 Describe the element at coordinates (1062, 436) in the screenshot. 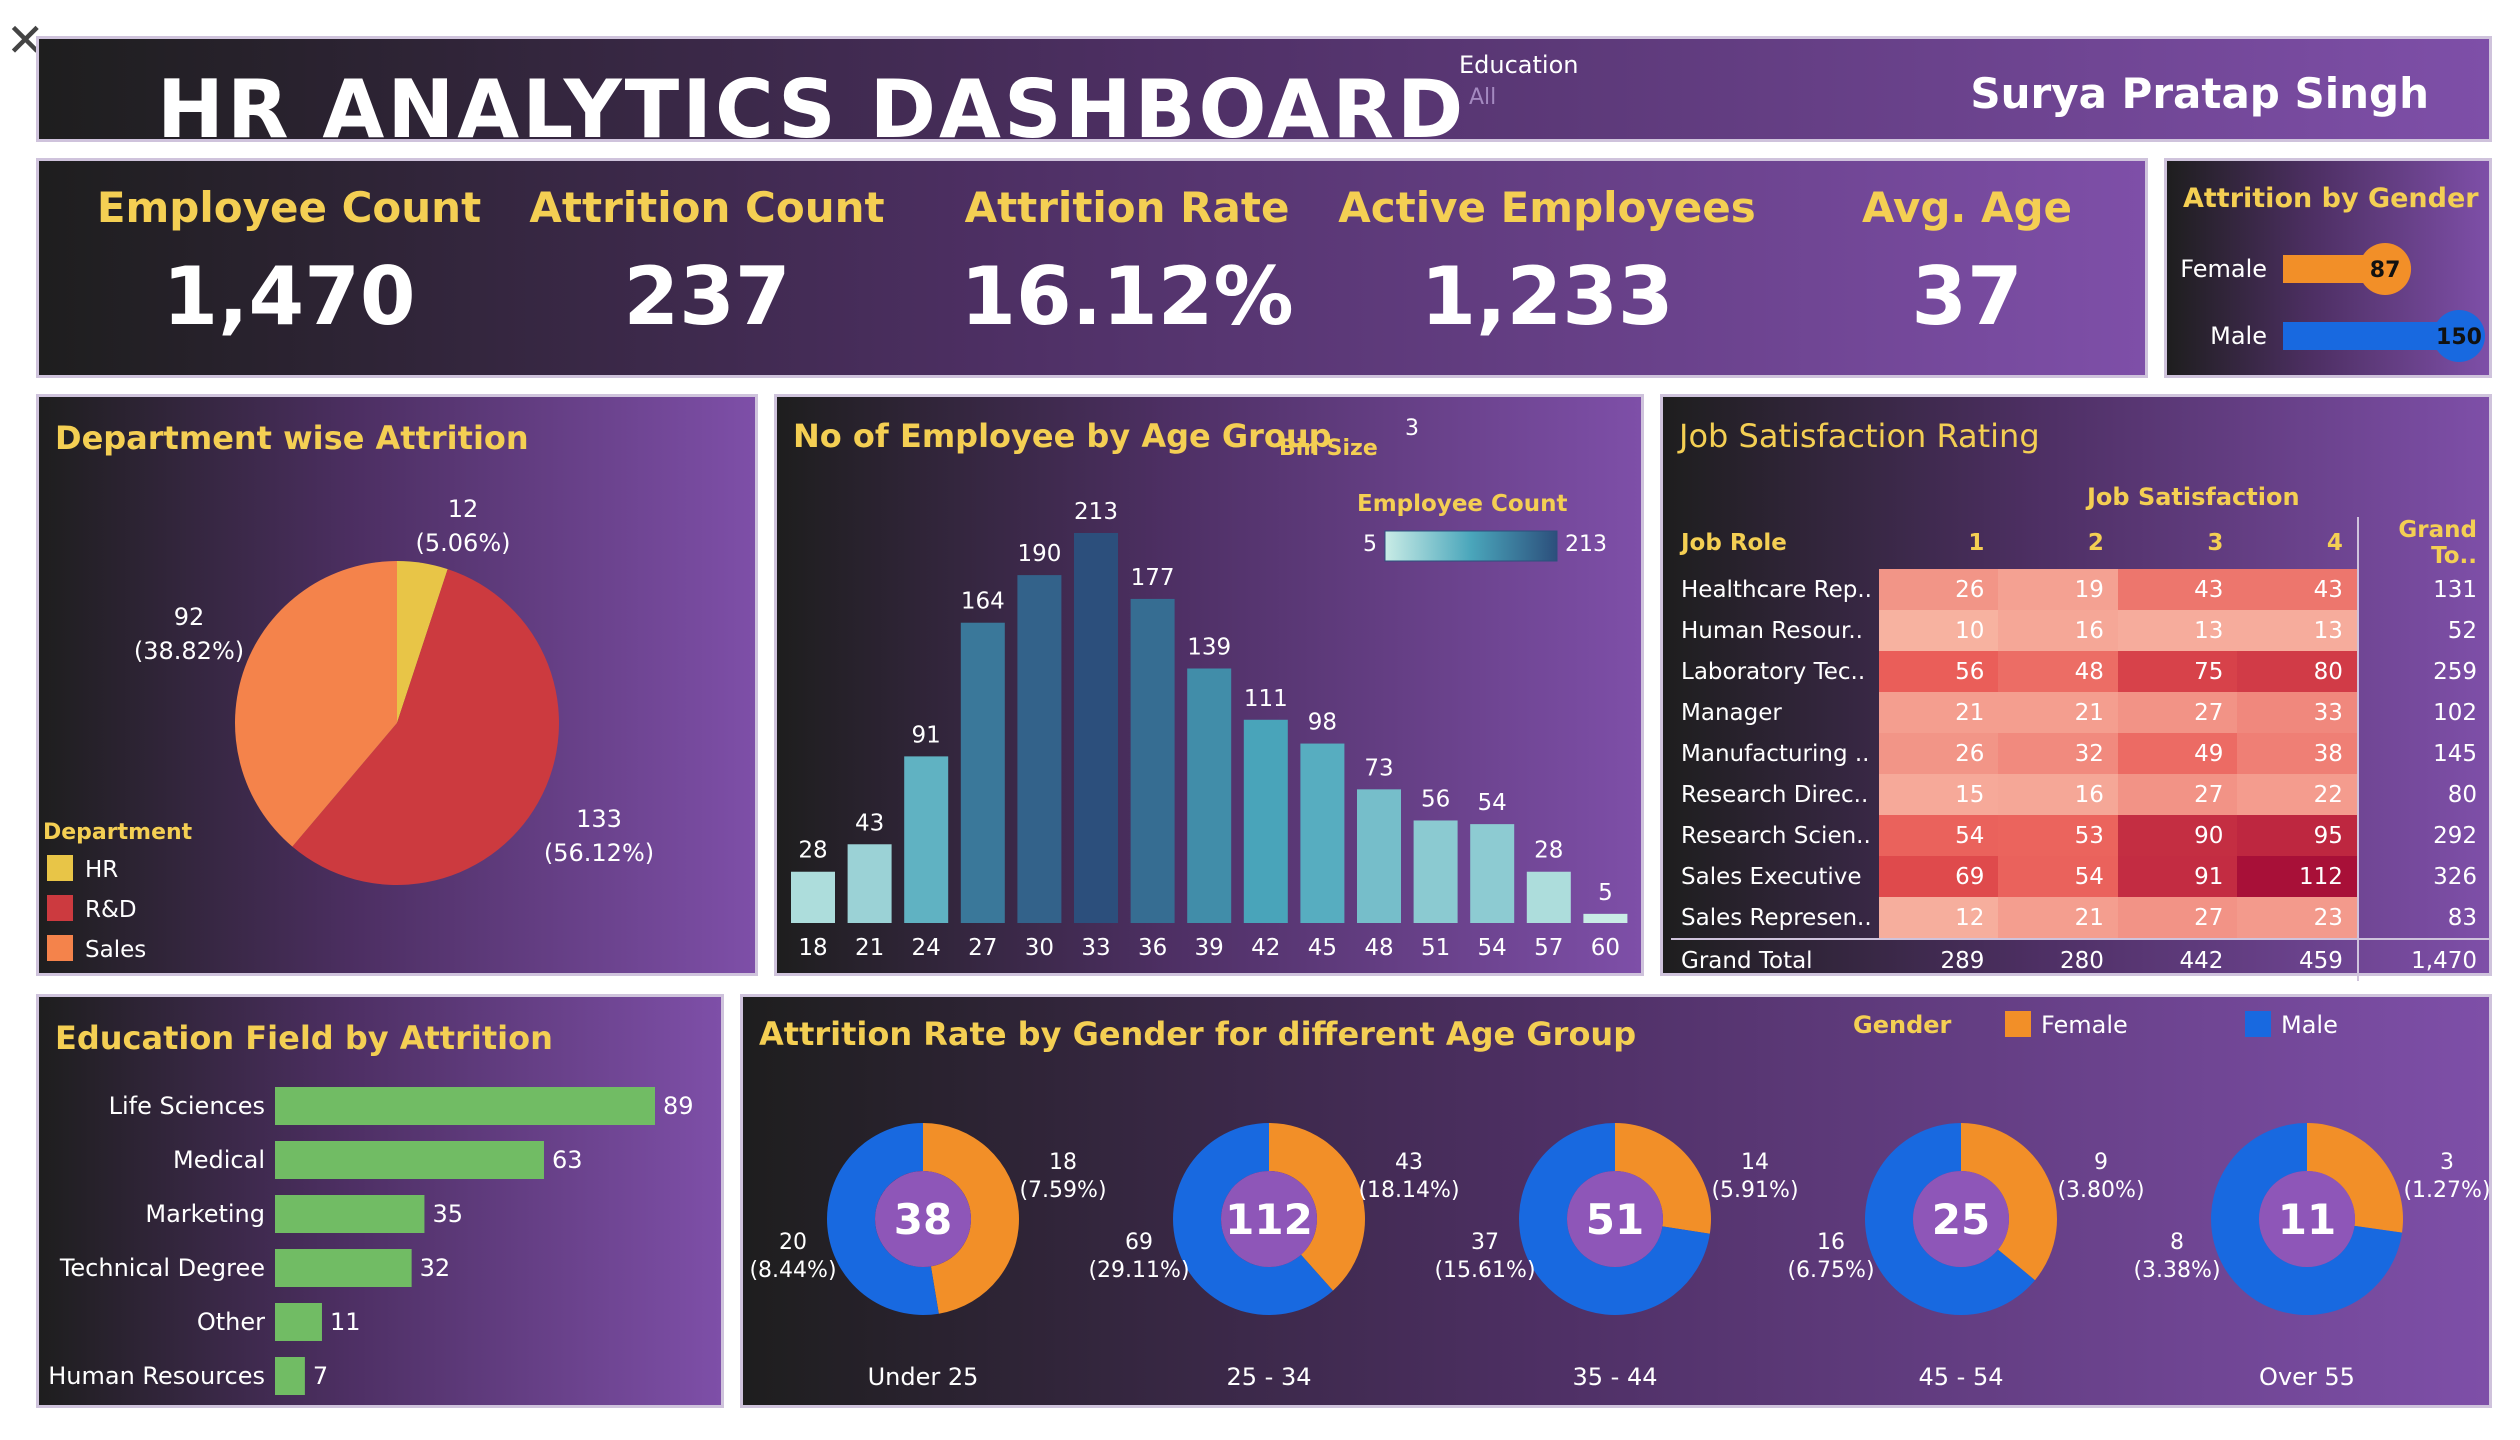

I see `panel-title: No of Employee by Age Group` at that location.